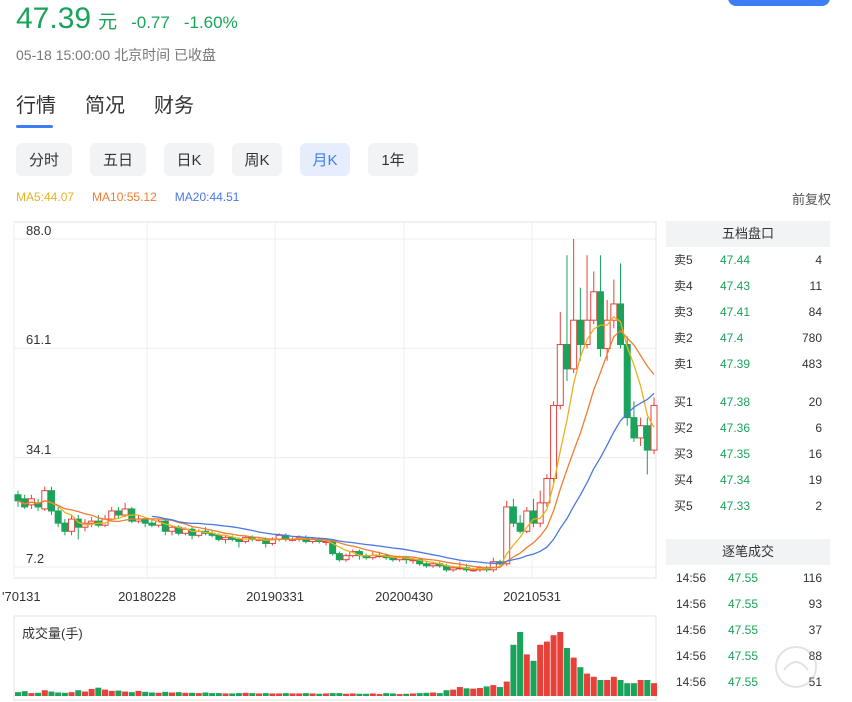 The width and height of the screenshot is (852, 702). What do you see at coordinates (811, 199) in the screenshot?
I see `adjust-mode-toggle: 前复权` at bounding box center [811, 199].